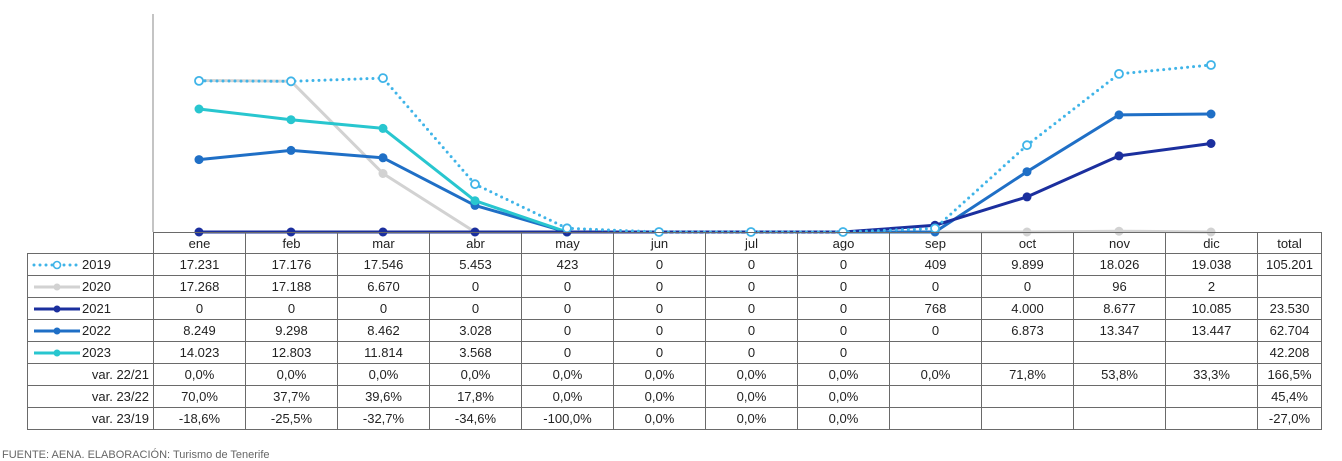 This screenshot has height=461, width=1342. What do you see at coordinates (383, 286) in the screenshot?
I see `cell-2020-mar: 6.670` at bounding box center [383, 286].